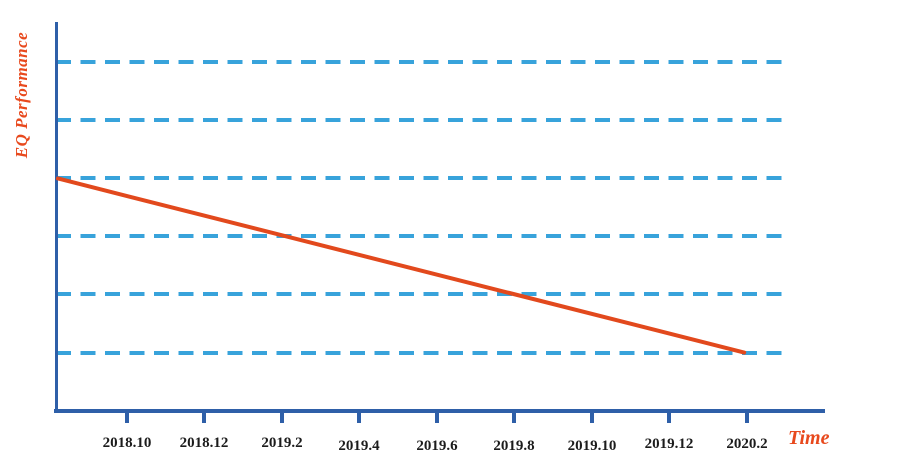 This screenshot has height=469, width=898. Describe the element at coordinates (592, 446) in the screenshot. I see `x-tick-label: 2019.10` at that location.